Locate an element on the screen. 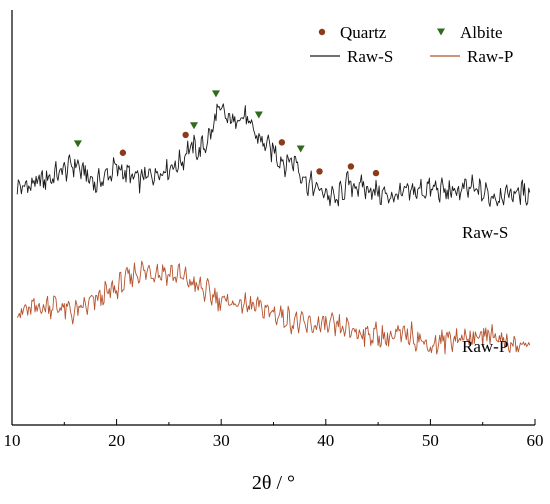  x-tick-label: 50 is located at coordinates (430, 440).